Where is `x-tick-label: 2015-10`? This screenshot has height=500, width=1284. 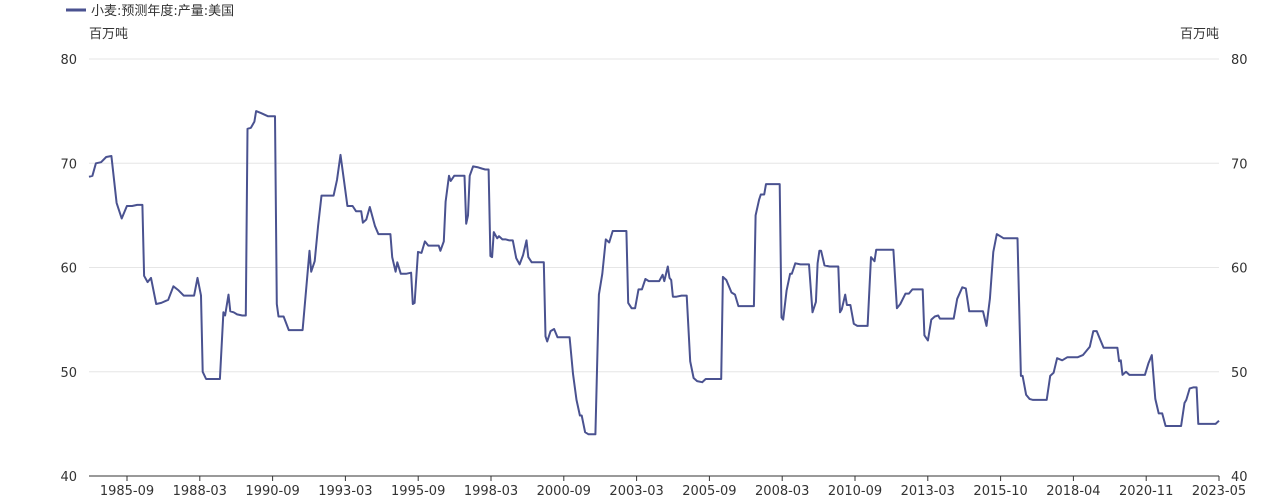 x-tick-label: 2015-10 is located at coordinates (1000, 491).